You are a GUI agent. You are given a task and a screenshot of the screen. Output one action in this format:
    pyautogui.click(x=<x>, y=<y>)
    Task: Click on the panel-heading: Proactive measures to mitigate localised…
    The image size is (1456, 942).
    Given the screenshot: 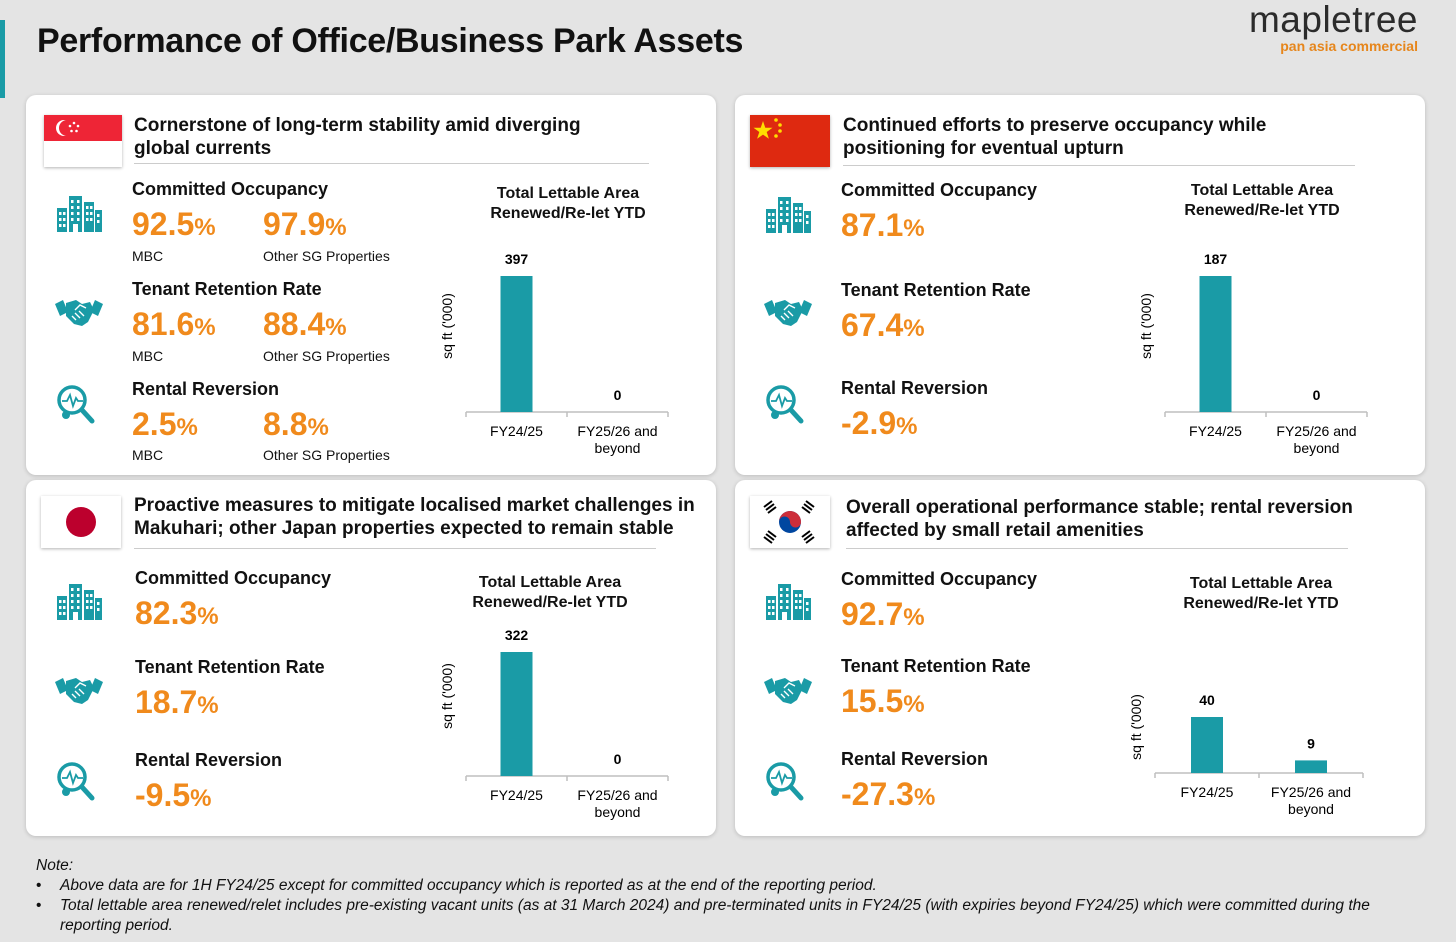 What is the action you would take?
    pyautogui.click(x=414, y=517)
    